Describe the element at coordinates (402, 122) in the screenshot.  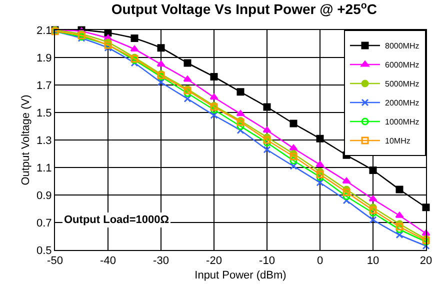
I see `legend-label: 1000MHz` at that location.